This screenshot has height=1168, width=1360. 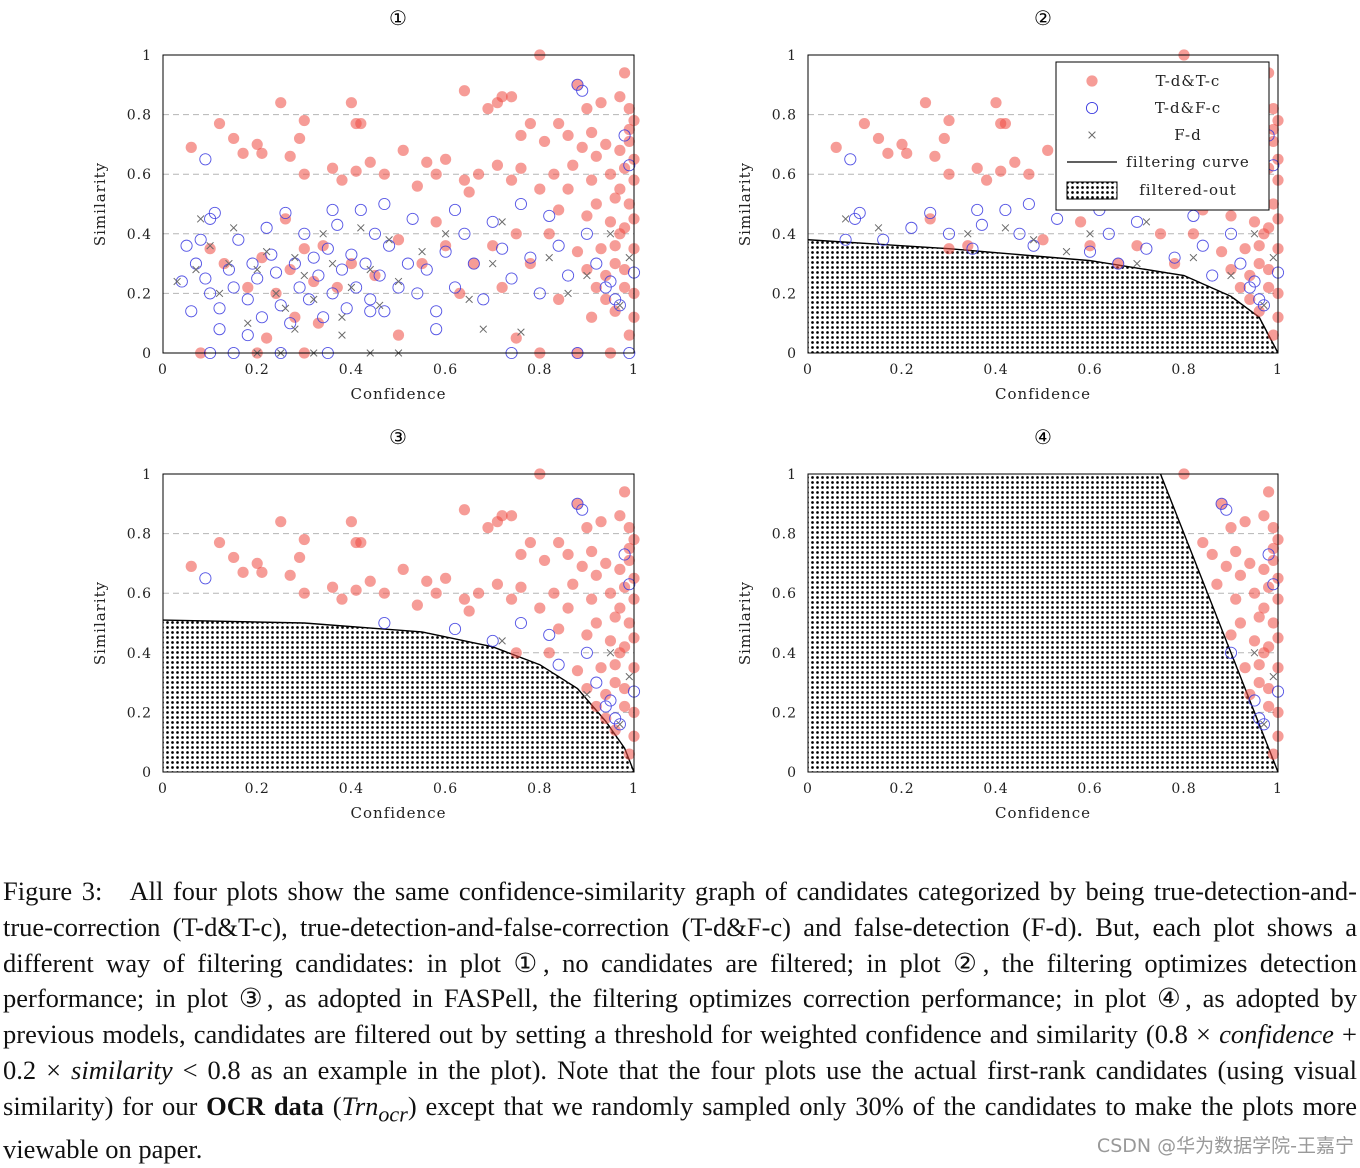 I want to click on y-tick-label: 0.2, so click(x=139, y=713).